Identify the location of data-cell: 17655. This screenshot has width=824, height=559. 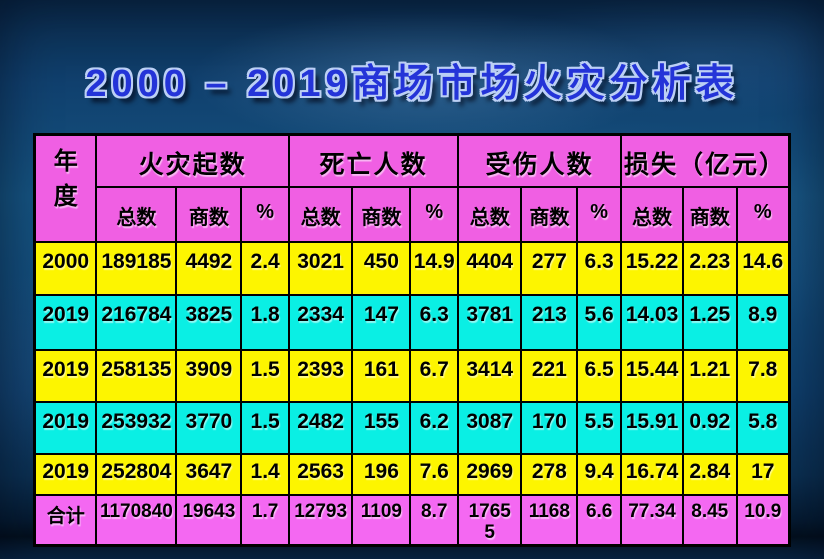
(489, 520).